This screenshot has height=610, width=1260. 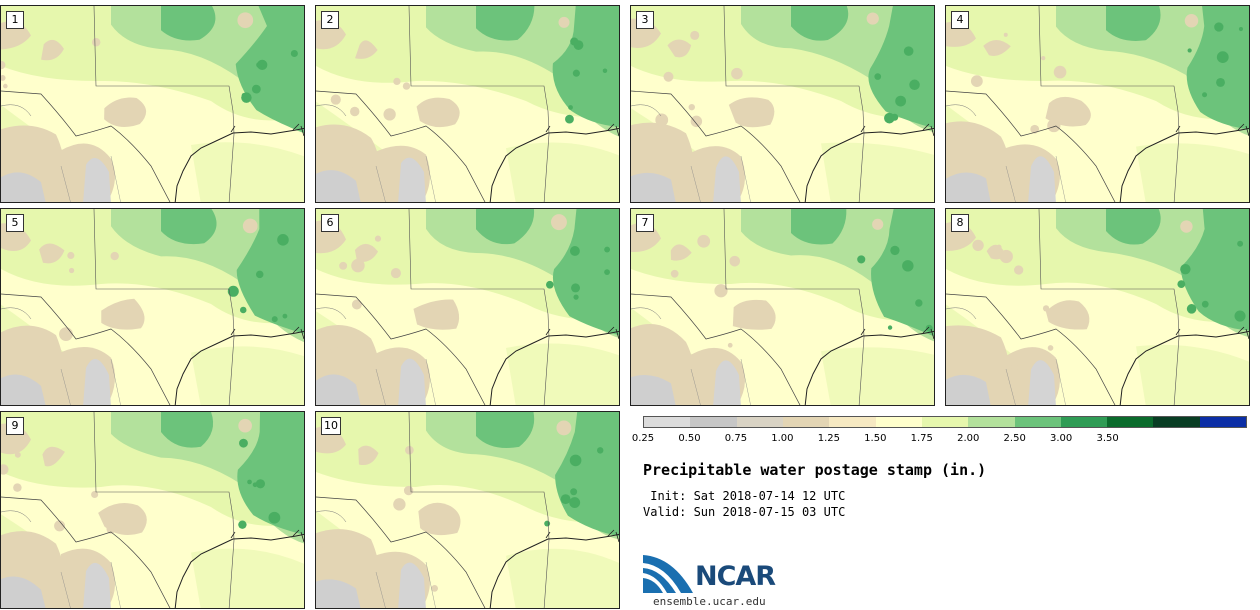 What do you see at coordinates (668, 574) in the screenshot?
I see `ncar-logo-icon` at bounding box center [668, 574].